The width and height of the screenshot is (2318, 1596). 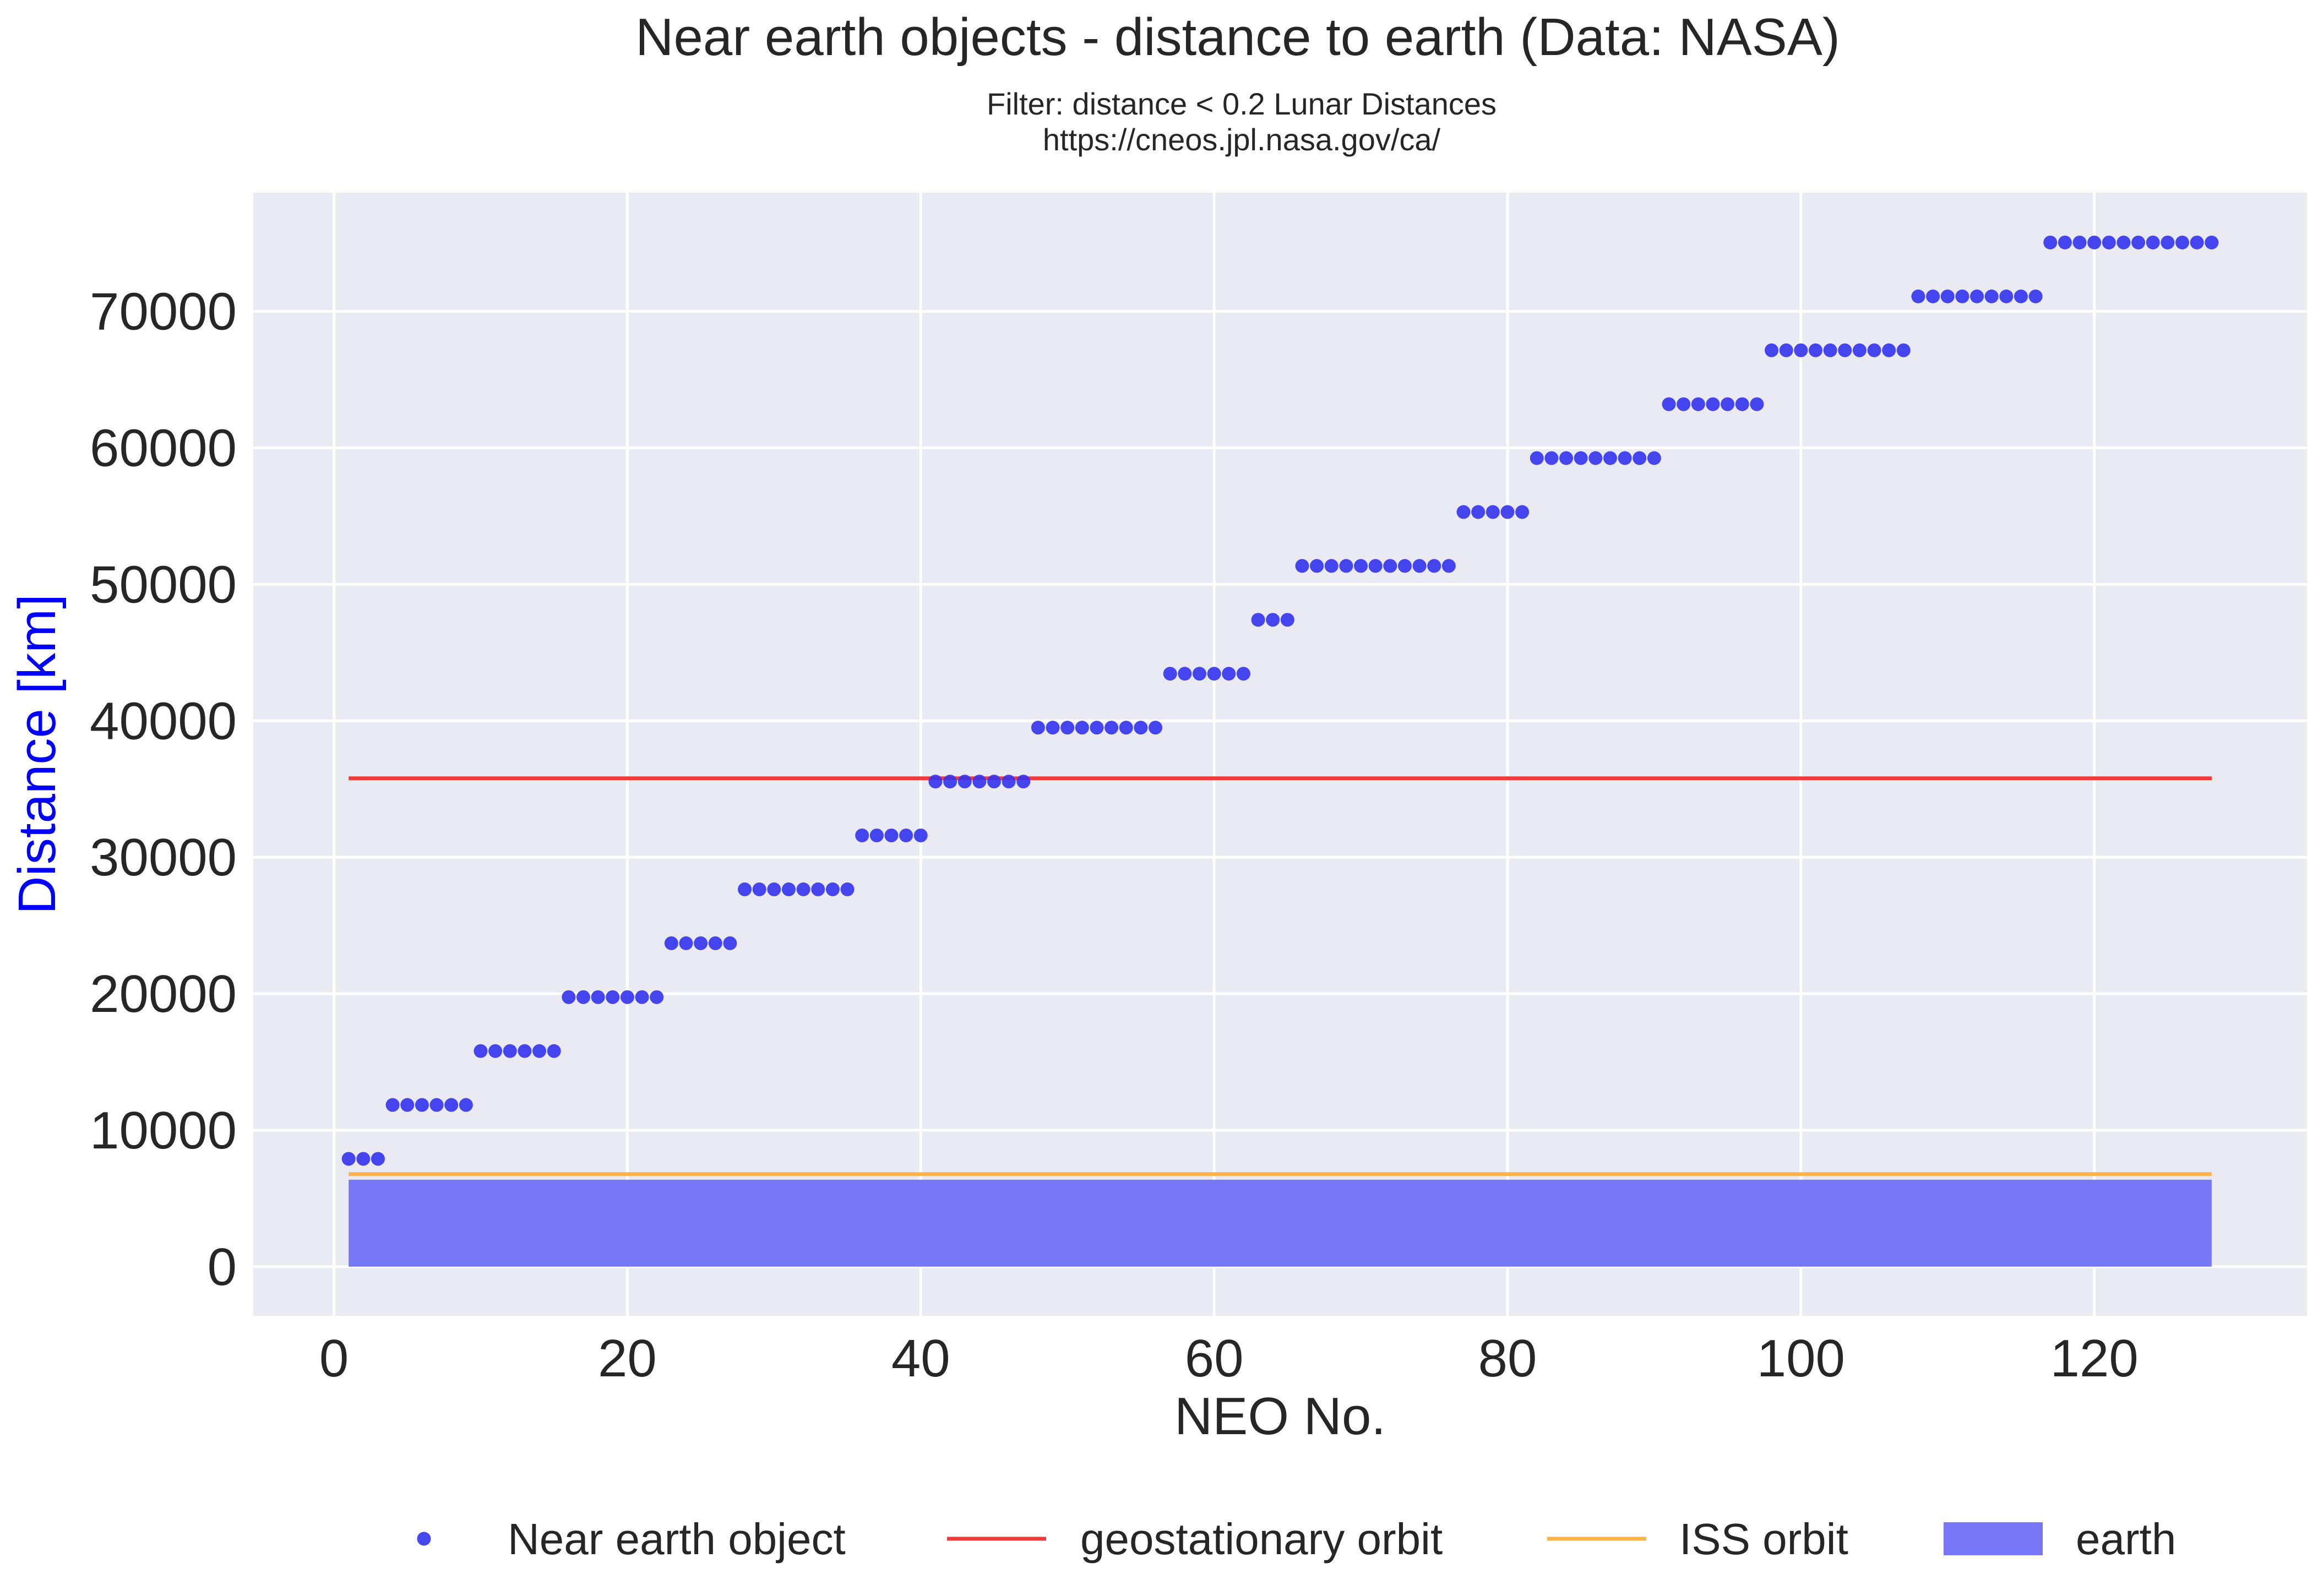 What do you see at coordinates (1242, 139) in the screenshot?
I see `chart-subtitle-line-2: https://cneos.jpl.nasa.gov/ca/` at bounding box center [1242, 139].